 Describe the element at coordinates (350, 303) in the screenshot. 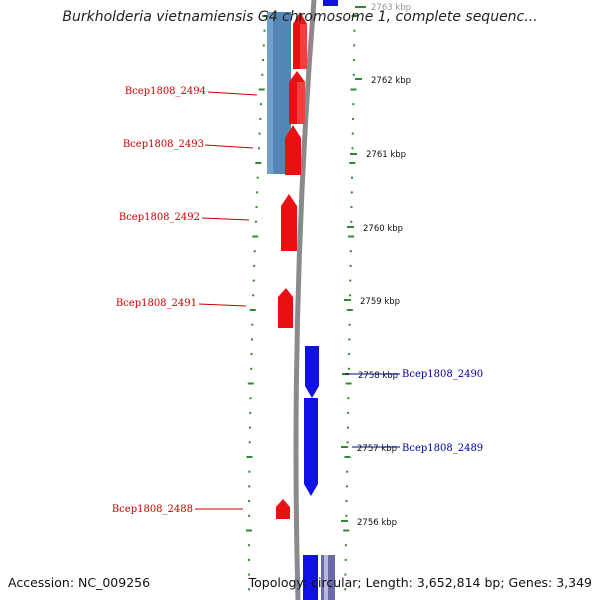

I see `outer-tick-ring` at that location.